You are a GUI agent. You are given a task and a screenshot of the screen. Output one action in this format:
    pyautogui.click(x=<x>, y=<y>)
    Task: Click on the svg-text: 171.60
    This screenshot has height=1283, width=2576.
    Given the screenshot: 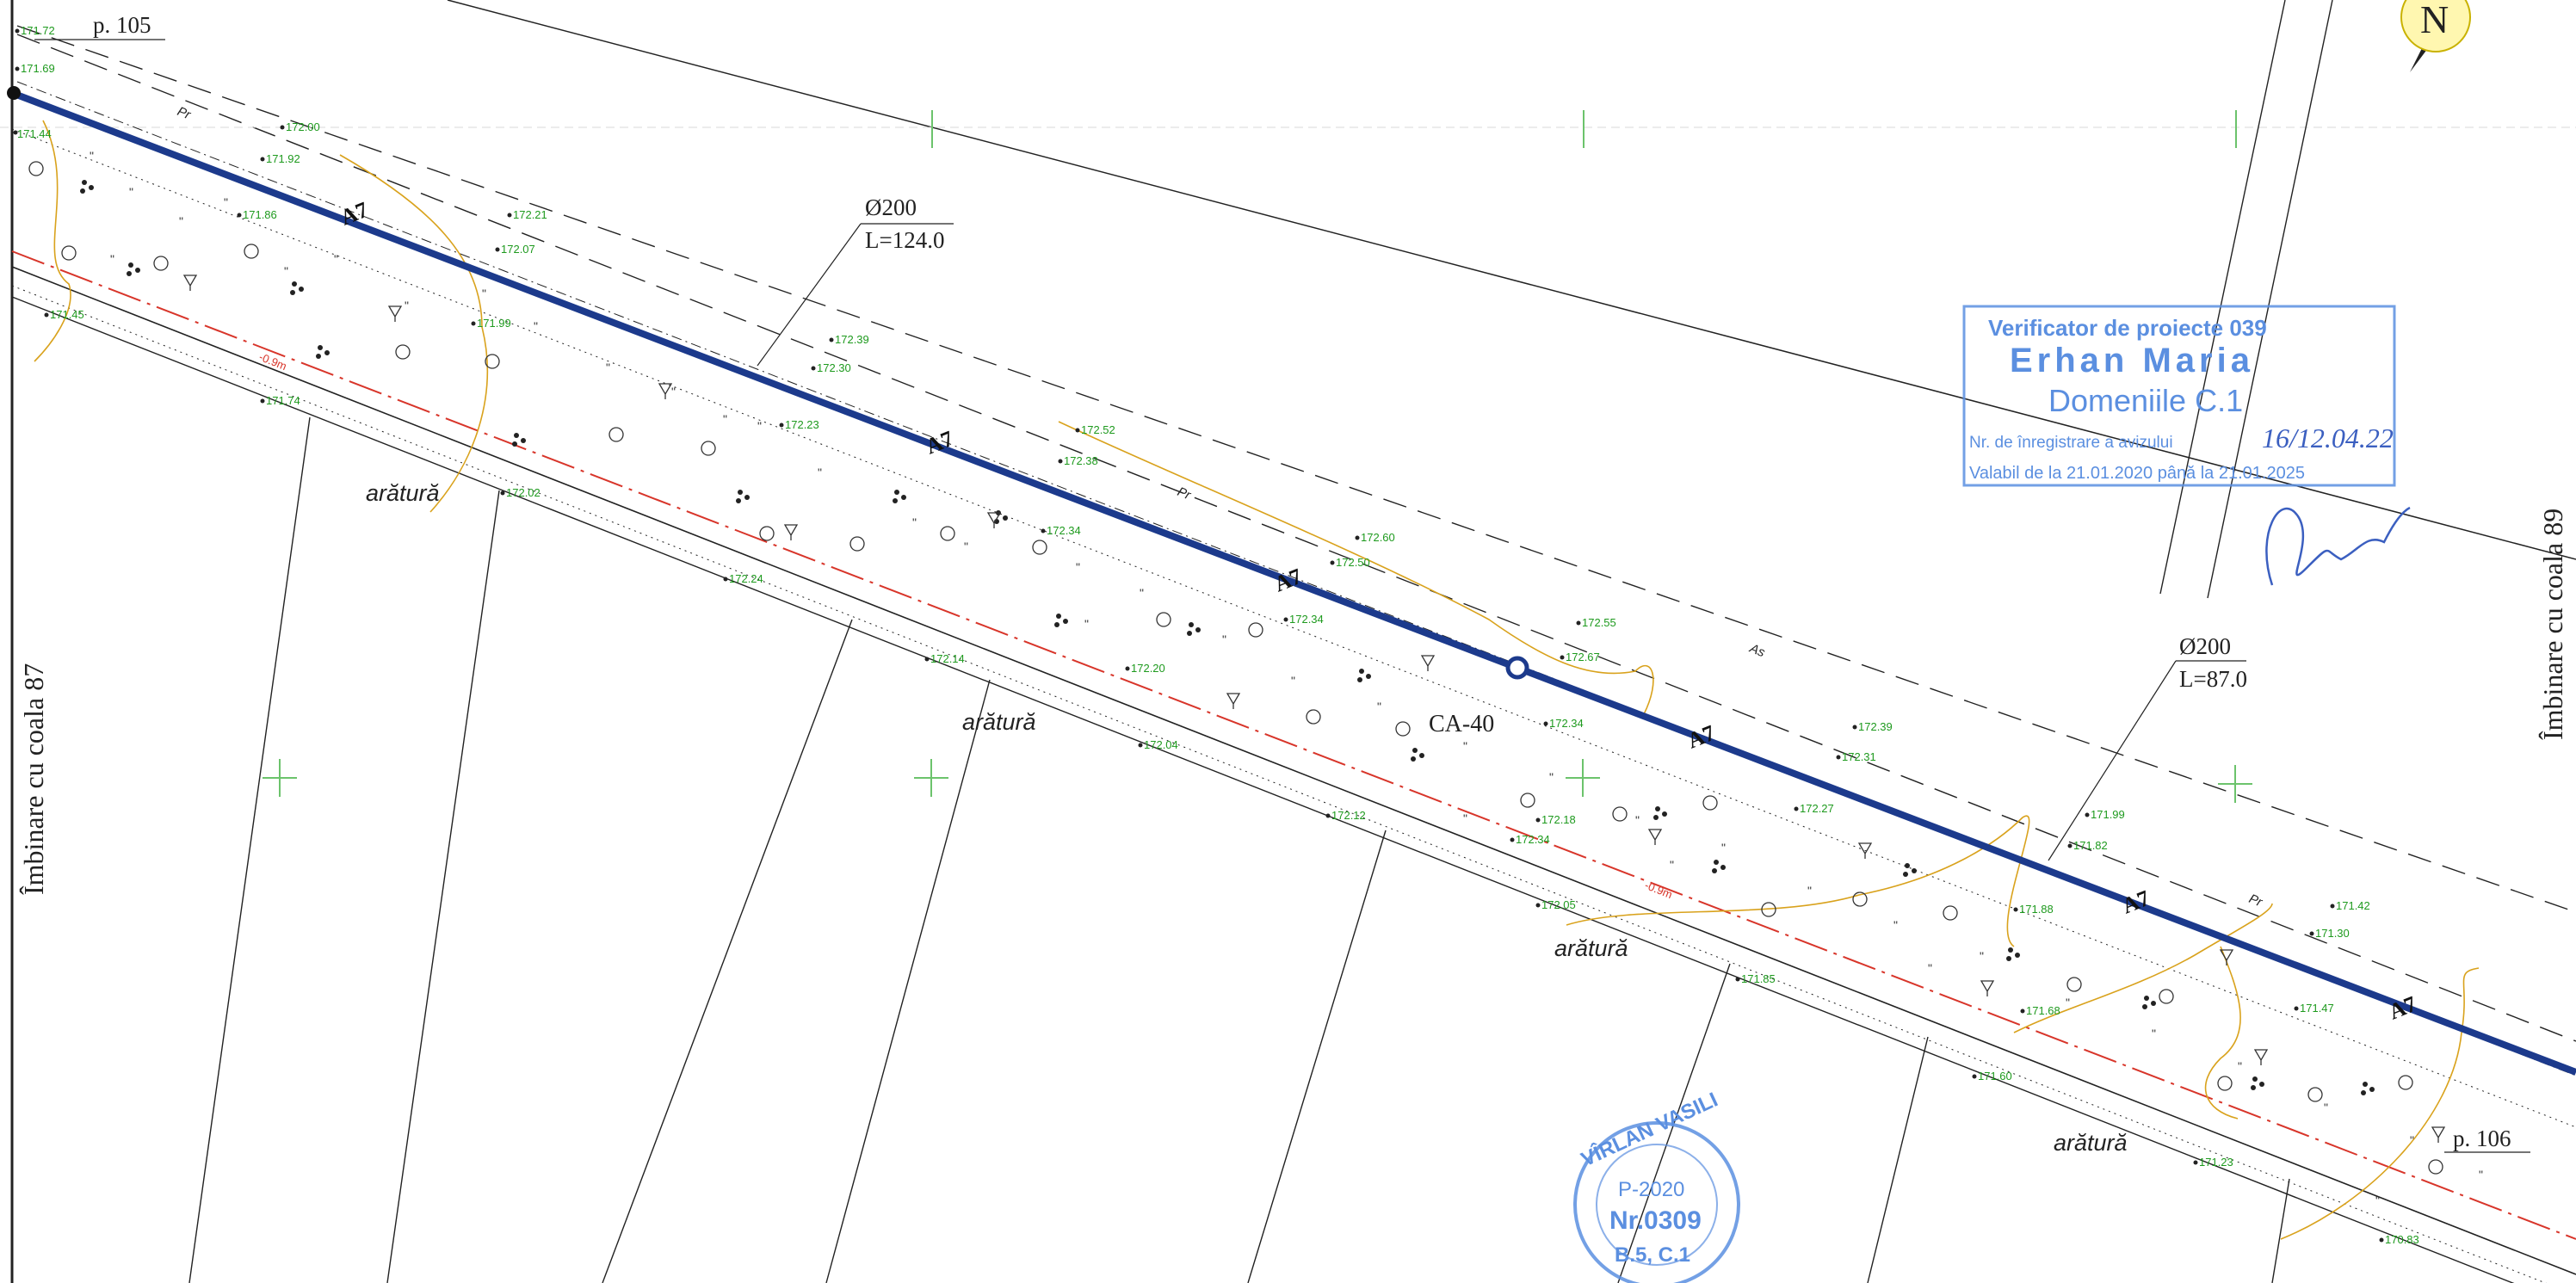 What is the action you would take?
    pyautogui.click(x=1995, y=1077)
    